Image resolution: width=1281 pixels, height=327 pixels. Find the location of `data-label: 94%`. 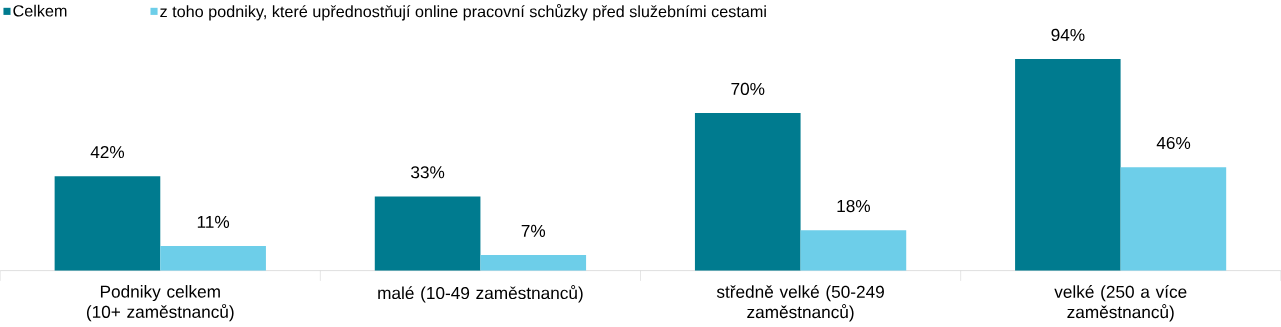

data-label: 94% is located at coordinates (1068, 34).